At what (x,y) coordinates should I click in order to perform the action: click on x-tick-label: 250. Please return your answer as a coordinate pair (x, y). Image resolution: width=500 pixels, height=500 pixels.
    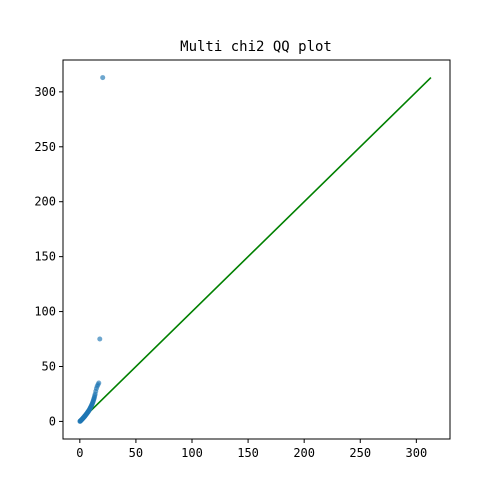
    Looking at the image, I should click on (360, 453).